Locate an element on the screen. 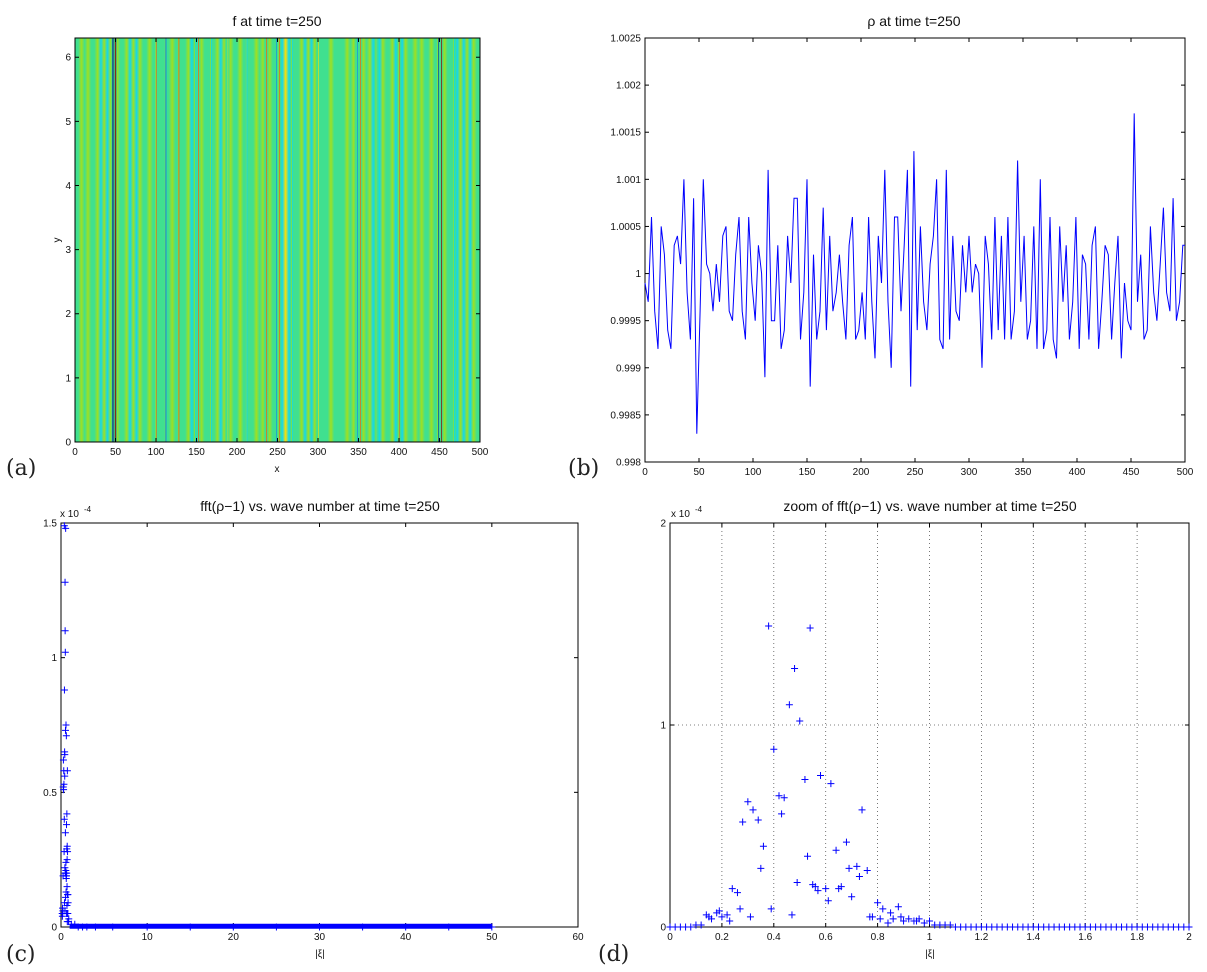  chart-b-ytick-label: 1.0005 is located at coordinates (625, 227).